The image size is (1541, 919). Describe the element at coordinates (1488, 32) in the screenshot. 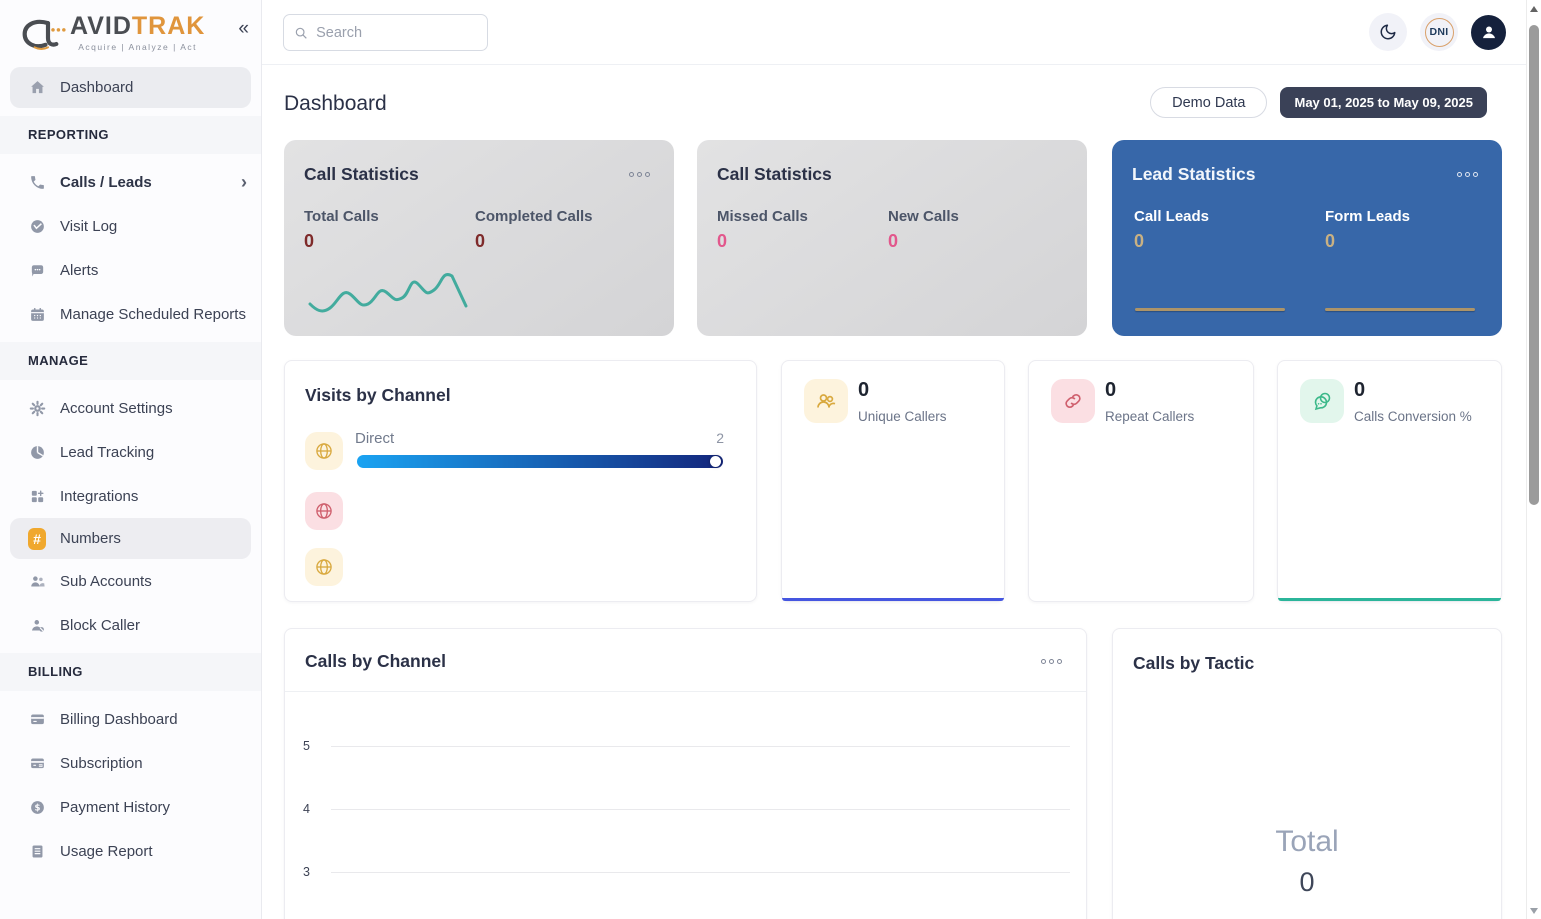

I see `user-avatar` at that location.